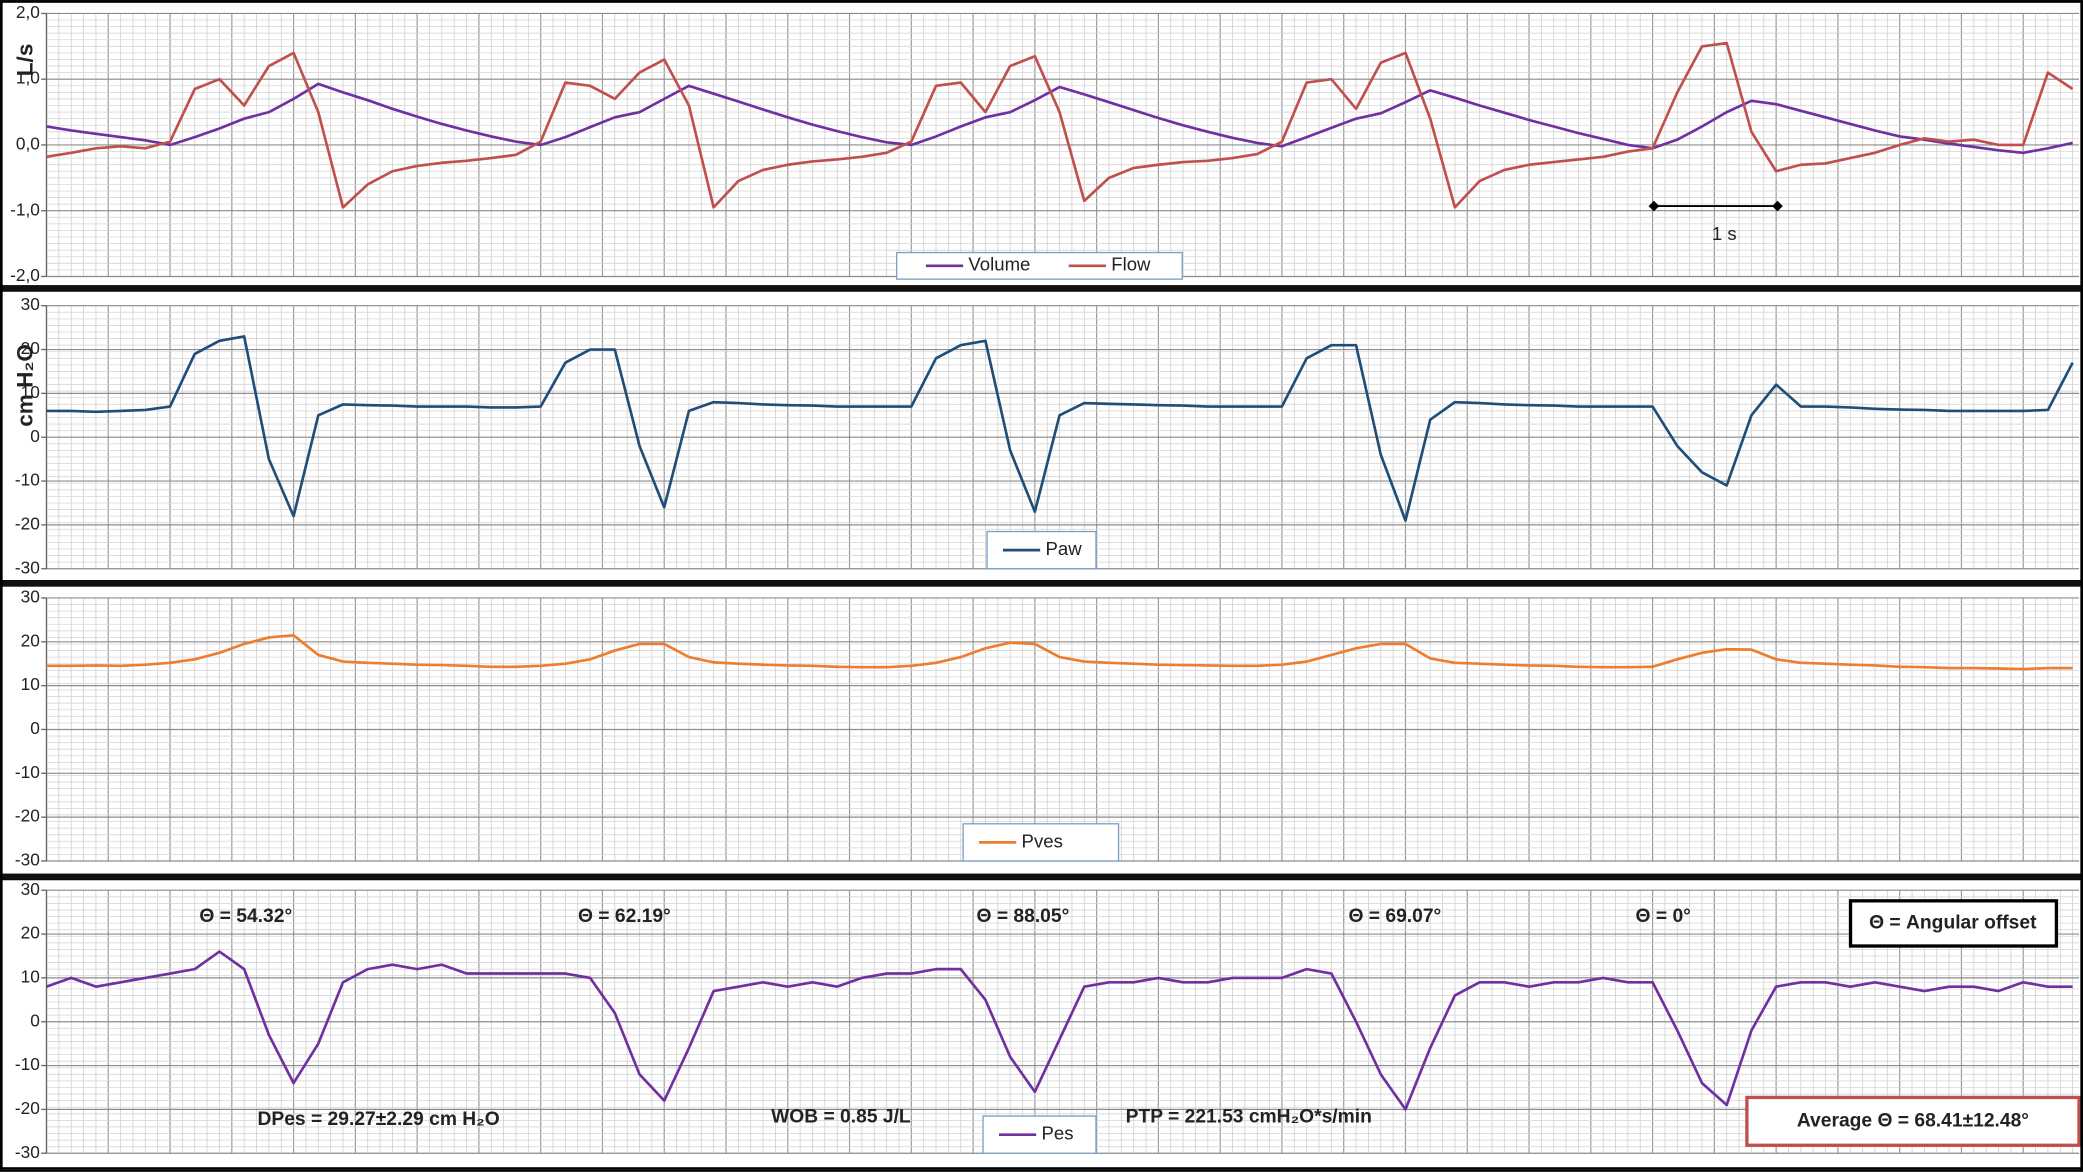 The height and width of the screenshot is (1172, 2083). Describe the element at coordinates (1041, 550) in the screenshot. I see `legend: Paw` at that location.